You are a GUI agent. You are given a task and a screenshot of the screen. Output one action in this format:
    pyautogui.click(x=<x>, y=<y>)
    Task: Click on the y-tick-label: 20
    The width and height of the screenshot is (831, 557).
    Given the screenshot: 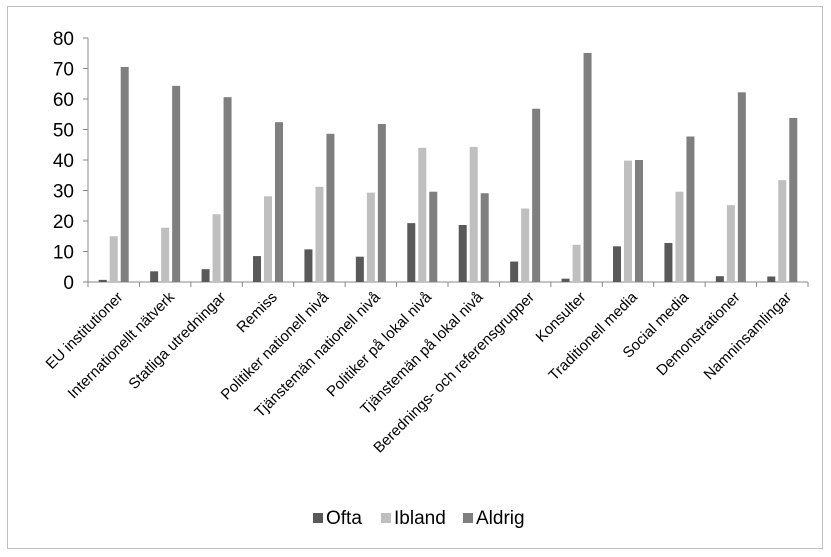 What is the action you would take?
    pyautogui.click(x=63, y=222)
    